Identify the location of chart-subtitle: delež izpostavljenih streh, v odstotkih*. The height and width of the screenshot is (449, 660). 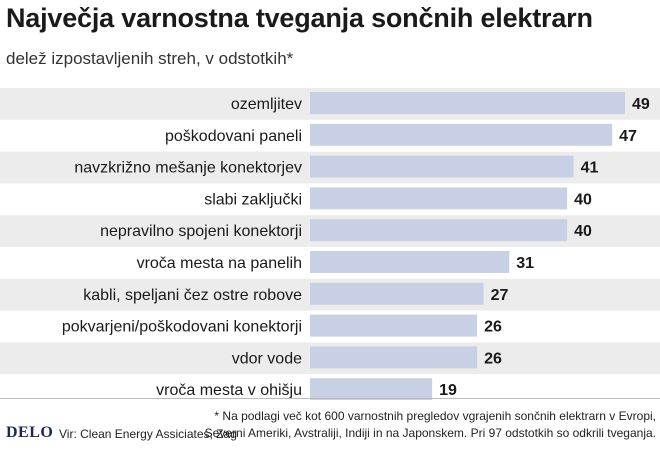
(150, 58).